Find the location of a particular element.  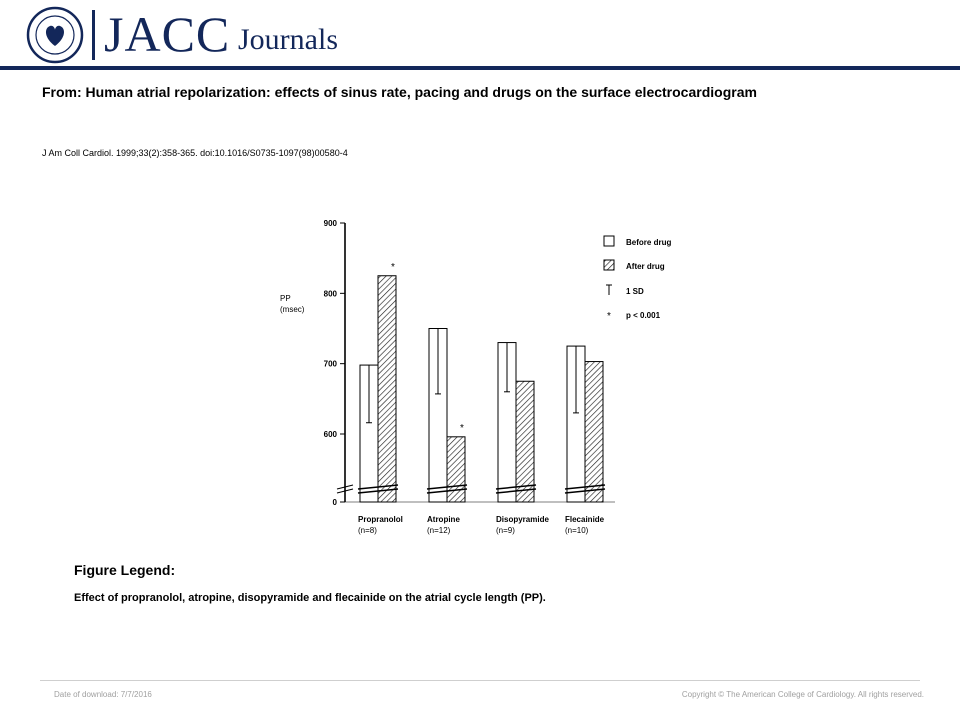

category-n-label: (n=9) is located at coordinates (505, 530).